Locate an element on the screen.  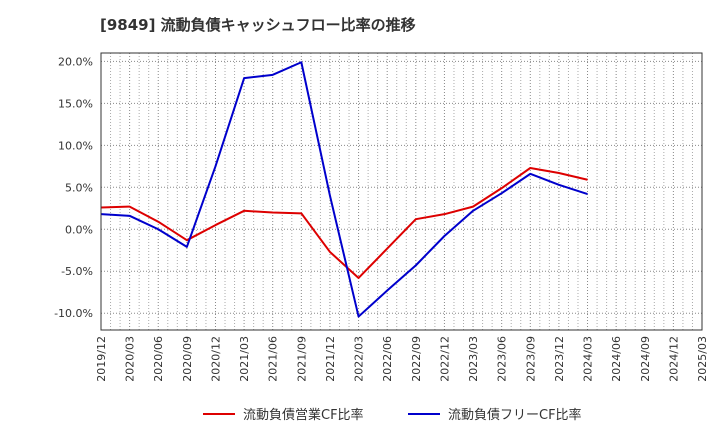
y-tick-label: -10.0% is located at coordinates (73, 313).